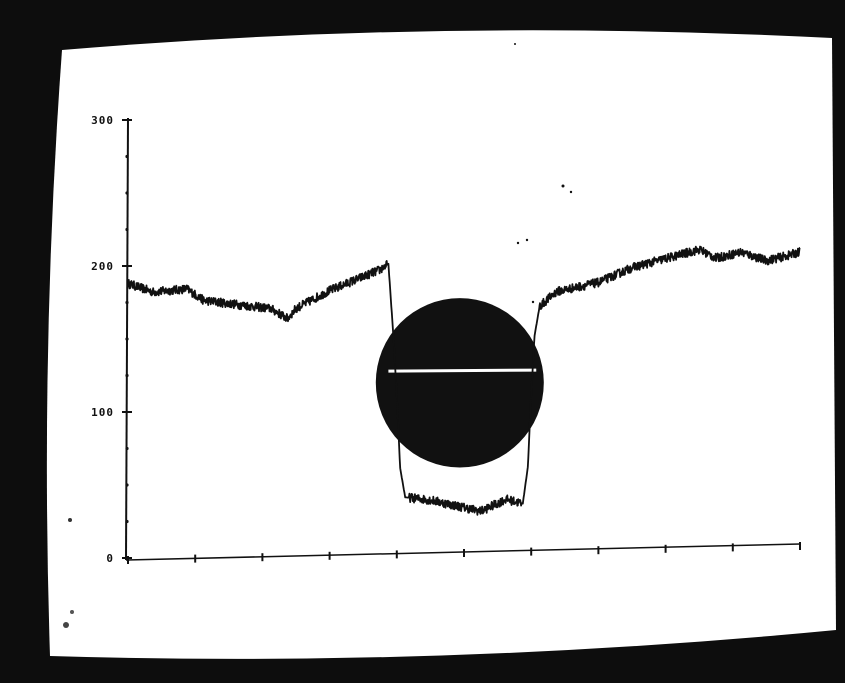 This screenshot has width=845, height=683. Describe the element at coordinates (462, 370) in the screenshot. I see `overlay-disc-divider` at that location.